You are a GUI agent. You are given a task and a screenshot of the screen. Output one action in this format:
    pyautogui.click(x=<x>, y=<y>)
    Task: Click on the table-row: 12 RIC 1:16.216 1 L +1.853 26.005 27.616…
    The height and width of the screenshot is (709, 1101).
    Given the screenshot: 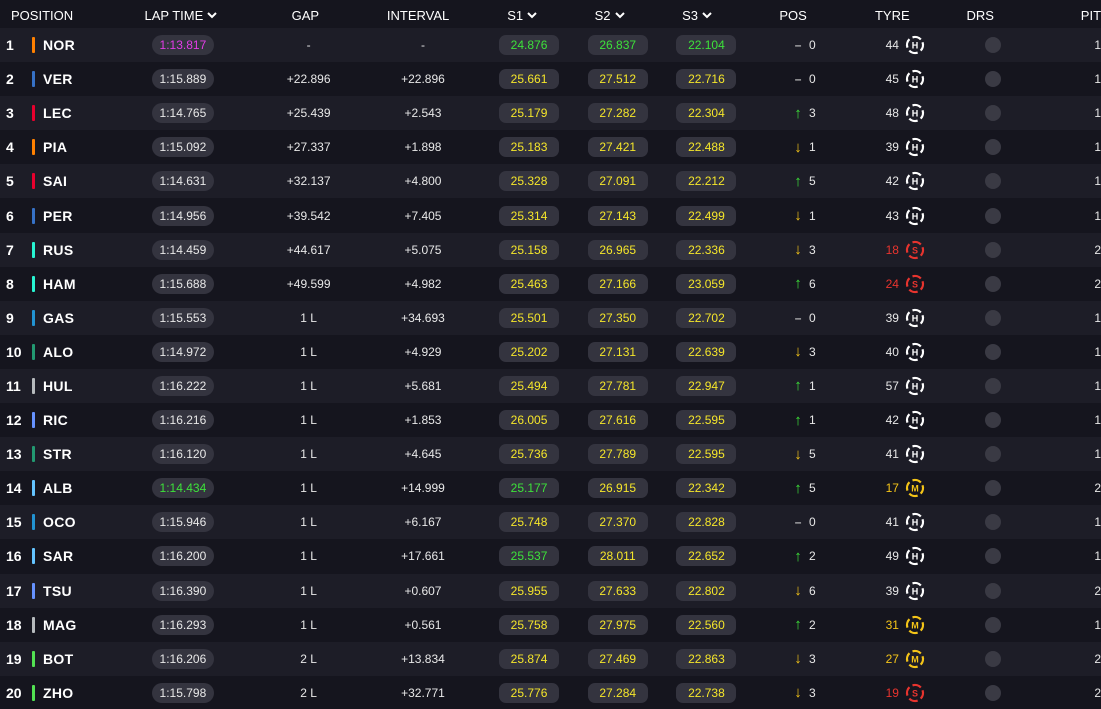 What is the action you would take?
    pyautogui.click(x=550, y=420)
    